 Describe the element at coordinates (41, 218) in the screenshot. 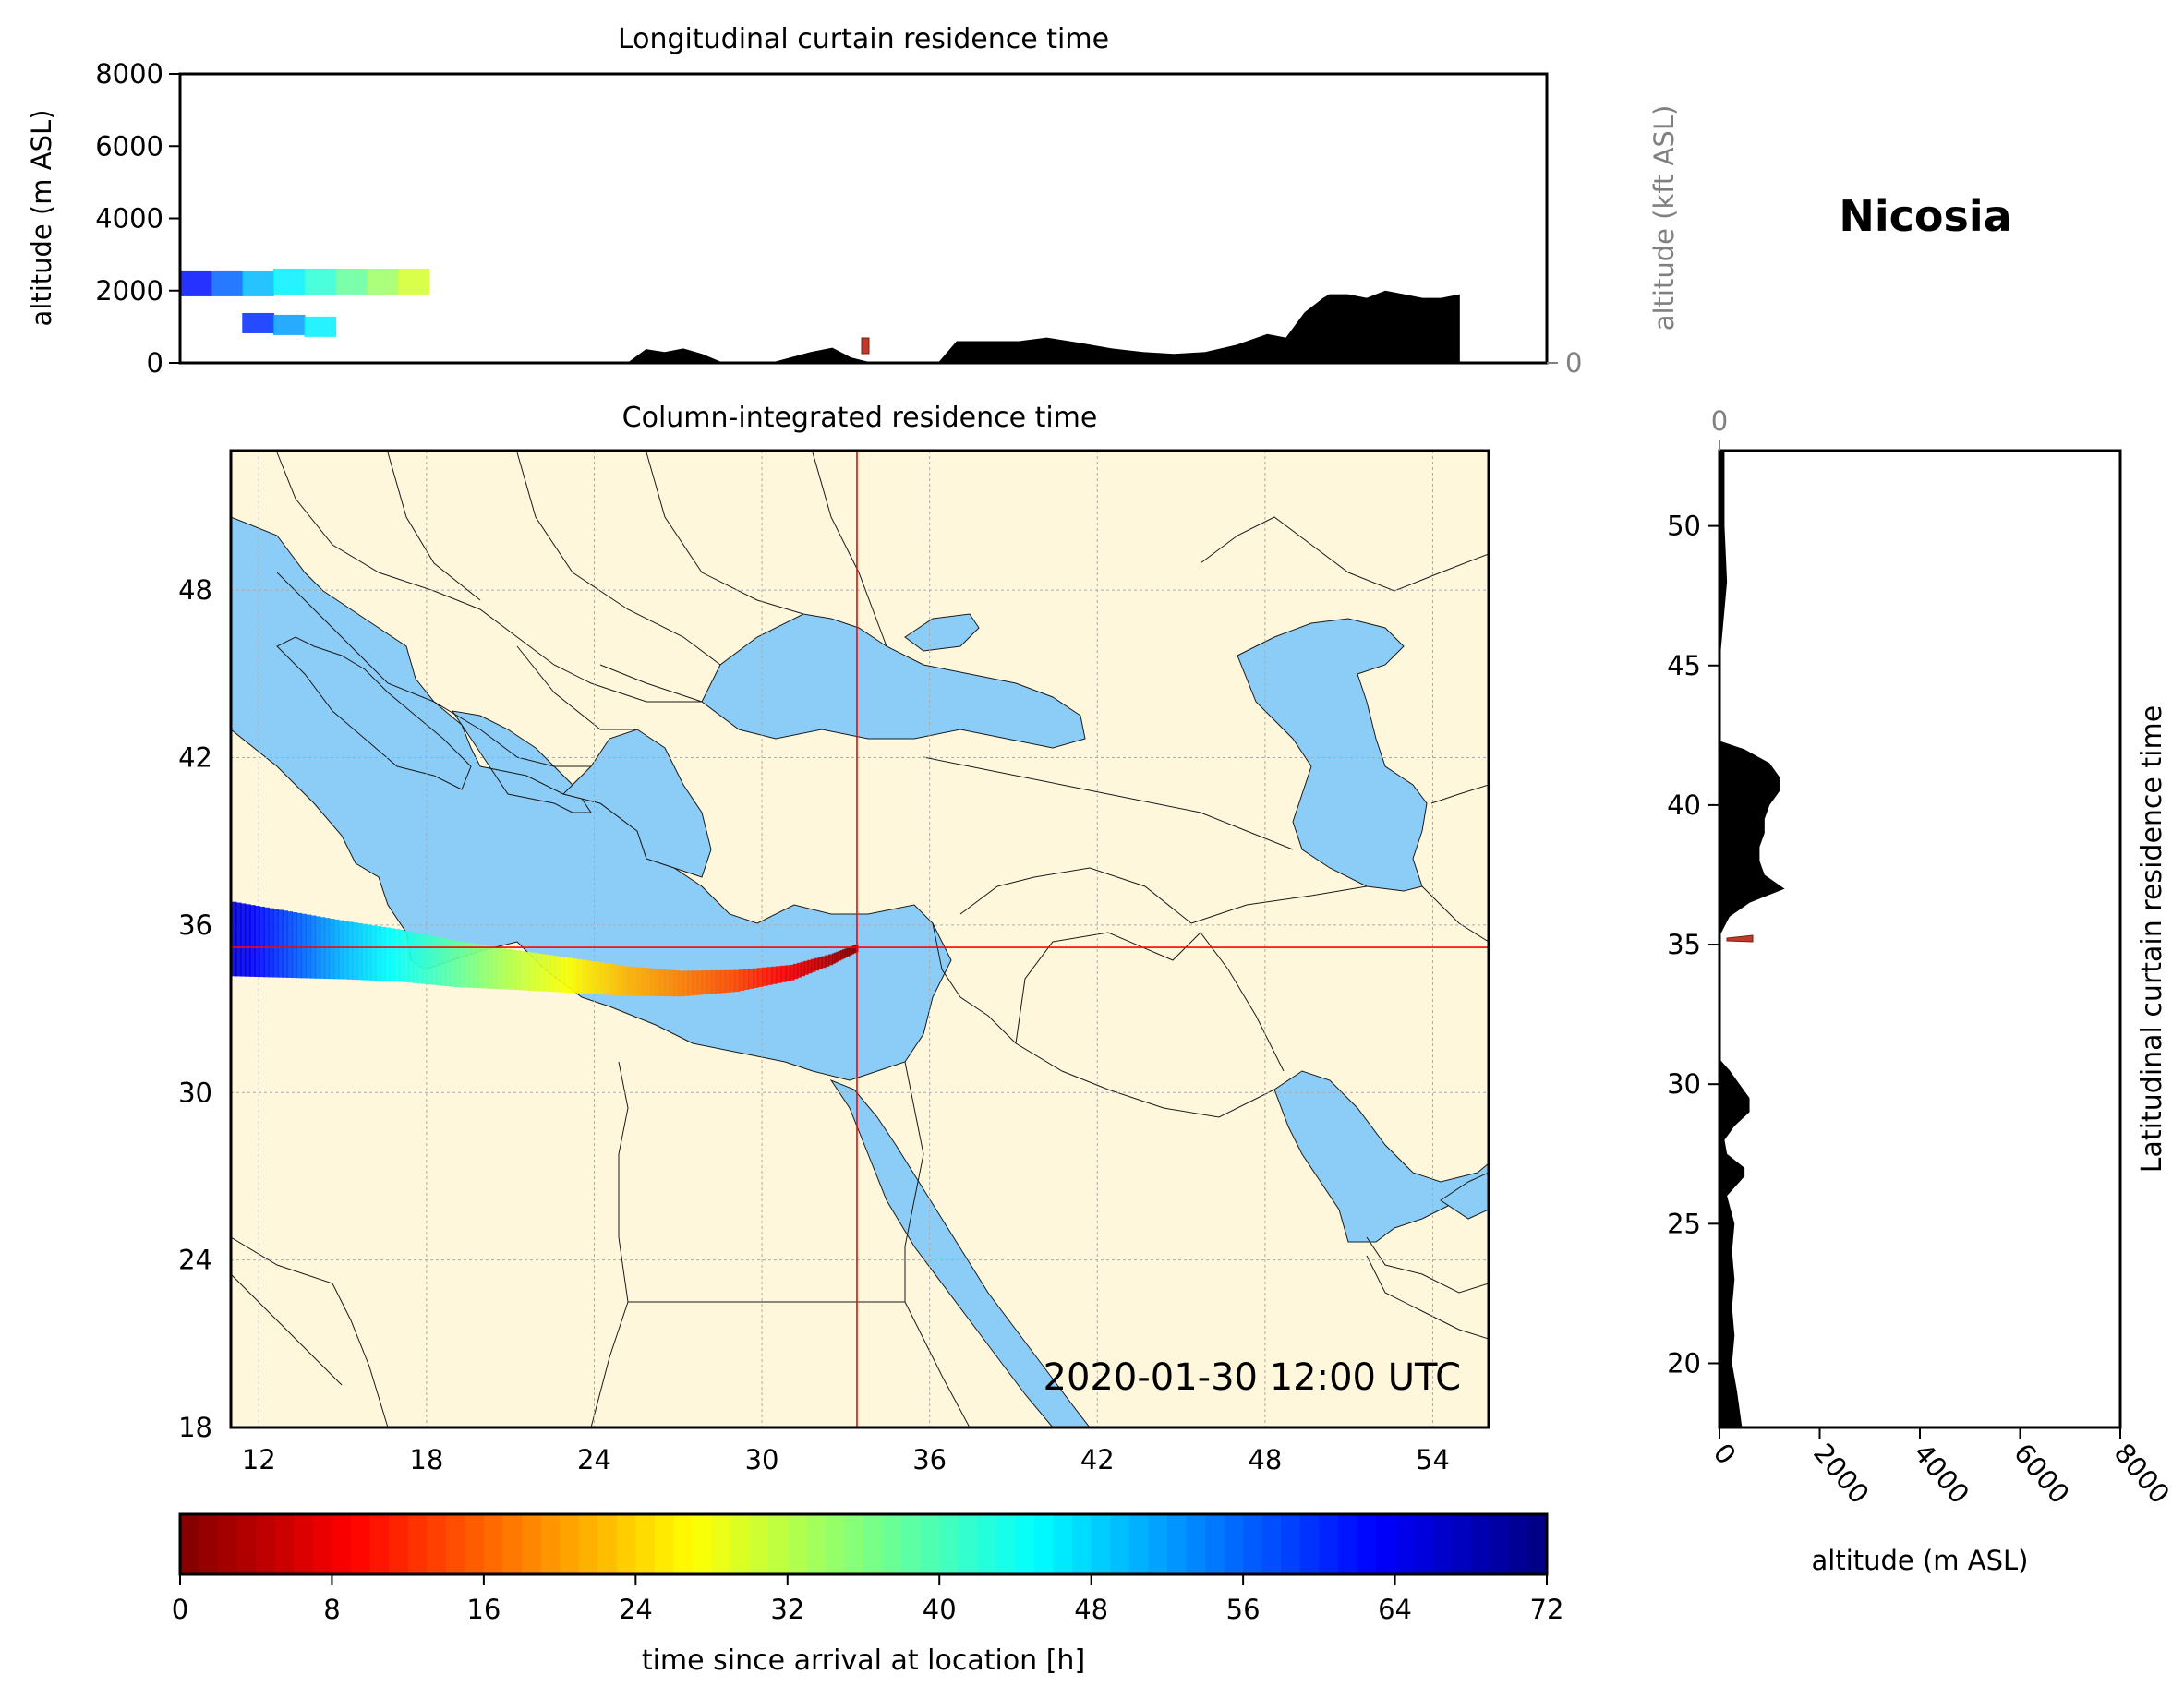

I see `top-ylabel: altitude (m ASL)` at that location.